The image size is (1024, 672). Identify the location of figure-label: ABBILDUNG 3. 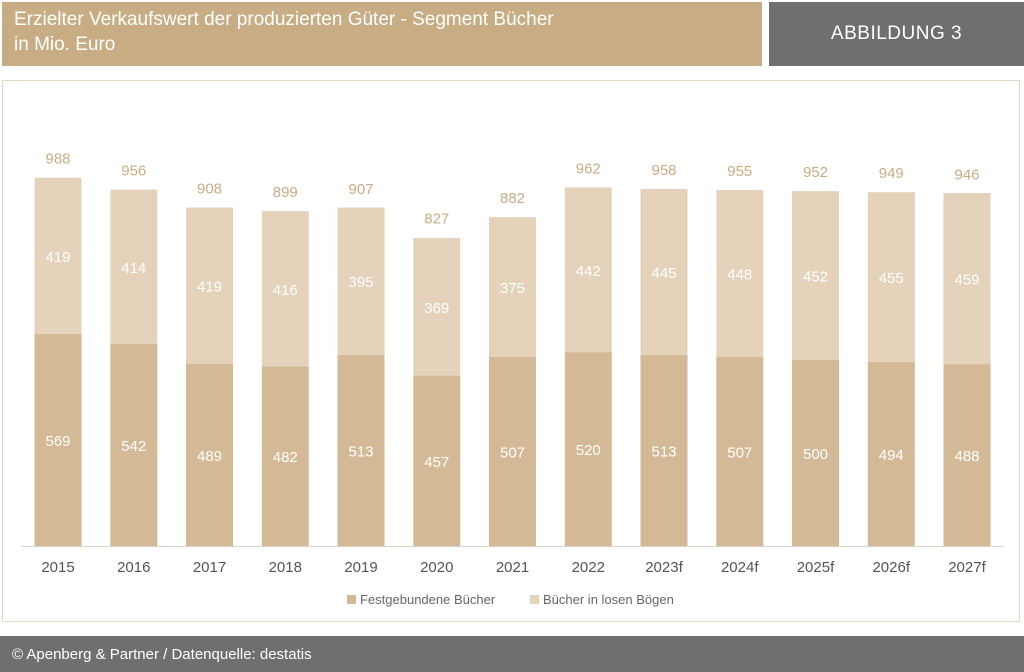
(896, 34).